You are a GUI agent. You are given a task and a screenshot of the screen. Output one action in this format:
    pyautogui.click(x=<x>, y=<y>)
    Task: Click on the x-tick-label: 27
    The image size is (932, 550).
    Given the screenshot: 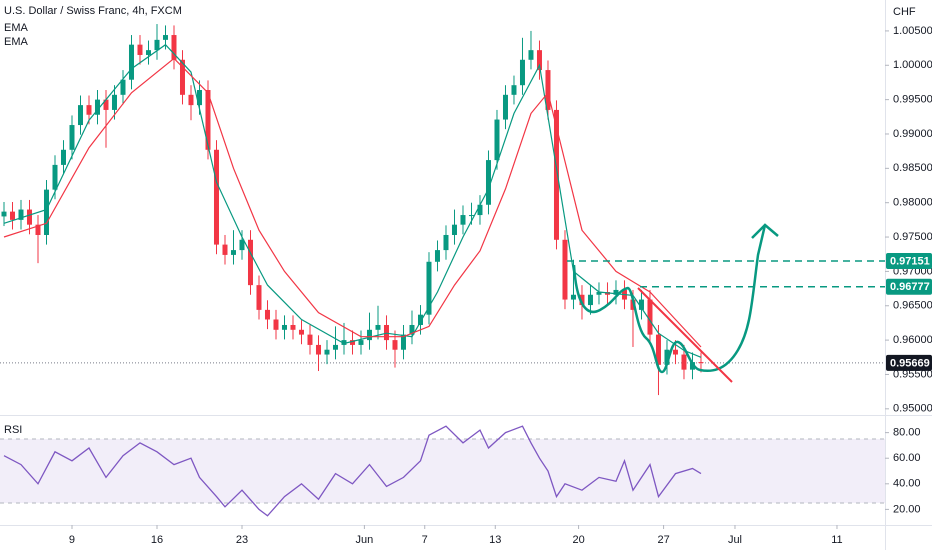 What is the action you would take?
    pyautogui.click(x=663, y=540)
    